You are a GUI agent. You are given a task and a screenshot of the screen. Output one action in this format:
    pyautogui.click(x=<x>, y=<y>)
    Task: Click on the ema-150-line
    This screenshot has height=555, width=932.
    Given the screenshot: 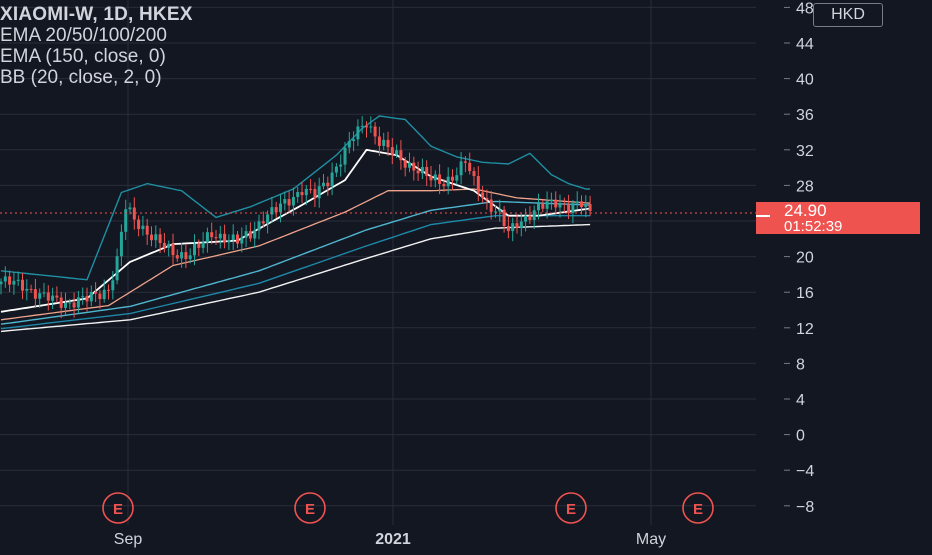 What is the action you would take?
    pyautogui.click(x=295, y=272)
    